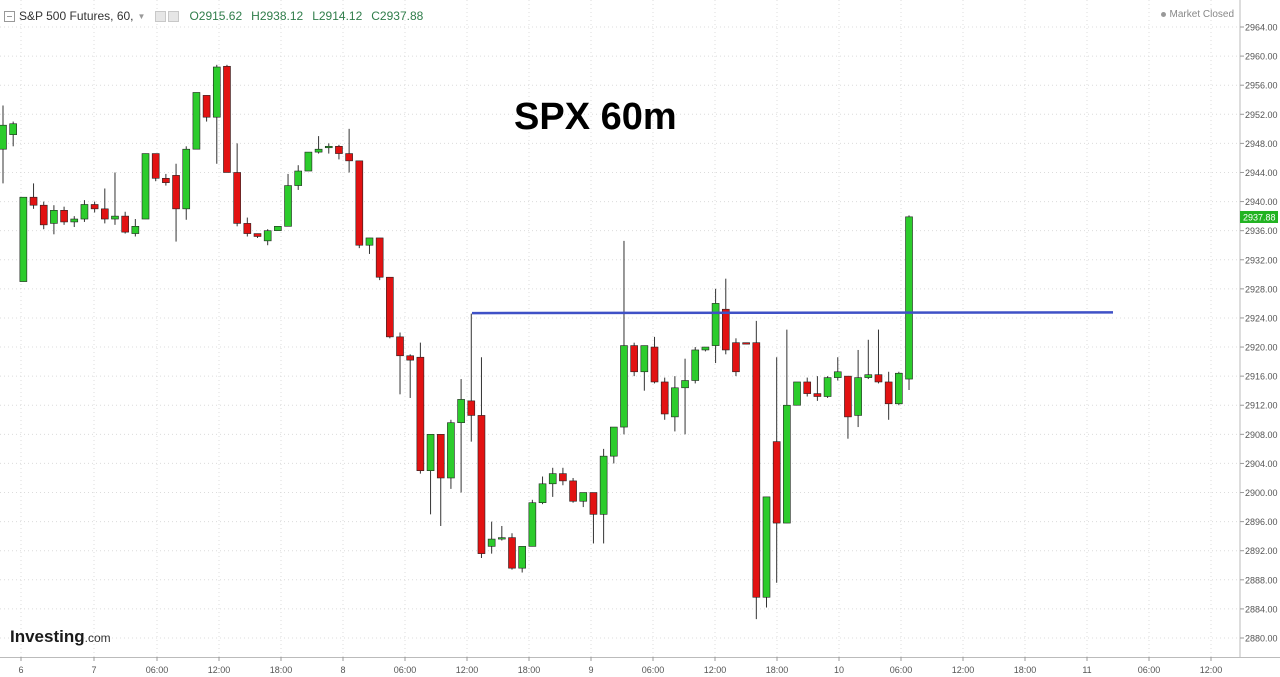 This screenshot has height=677, width=1280. I want to click on y-tick-label: 2952.00, so click(1261, 115).